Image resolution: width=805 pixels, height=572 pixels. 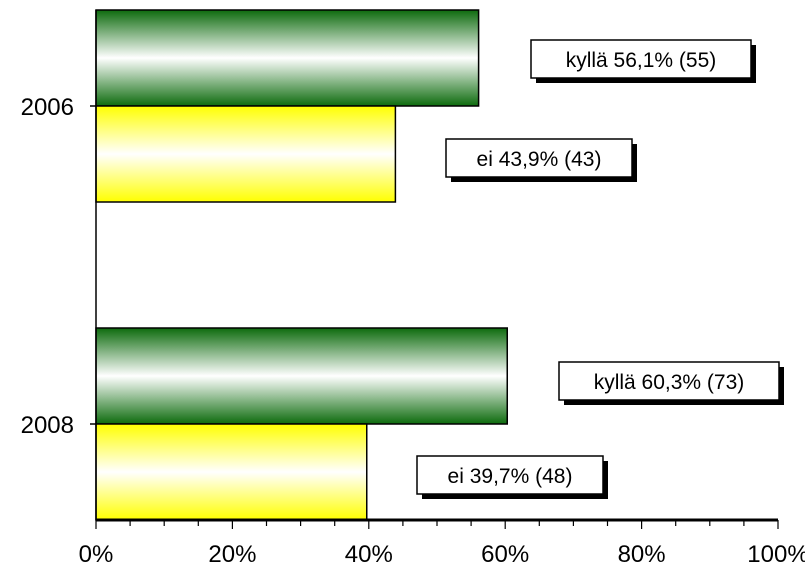 What do you see at coordinates (642, 554) in the screenshot?
I see `x-tick-label: 80%` at bounding box center [642, 554].